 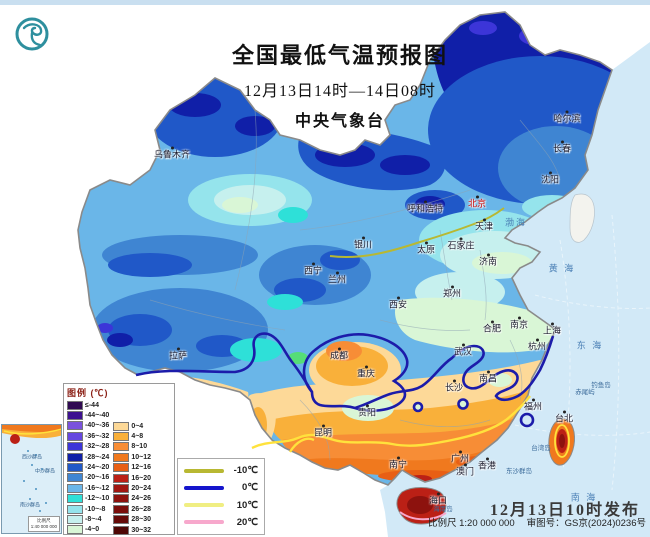 What do you see at coordinates (247, 505) in the screenshot?
I see `isoline-label: 10℃` at bounding box center [247, 505].